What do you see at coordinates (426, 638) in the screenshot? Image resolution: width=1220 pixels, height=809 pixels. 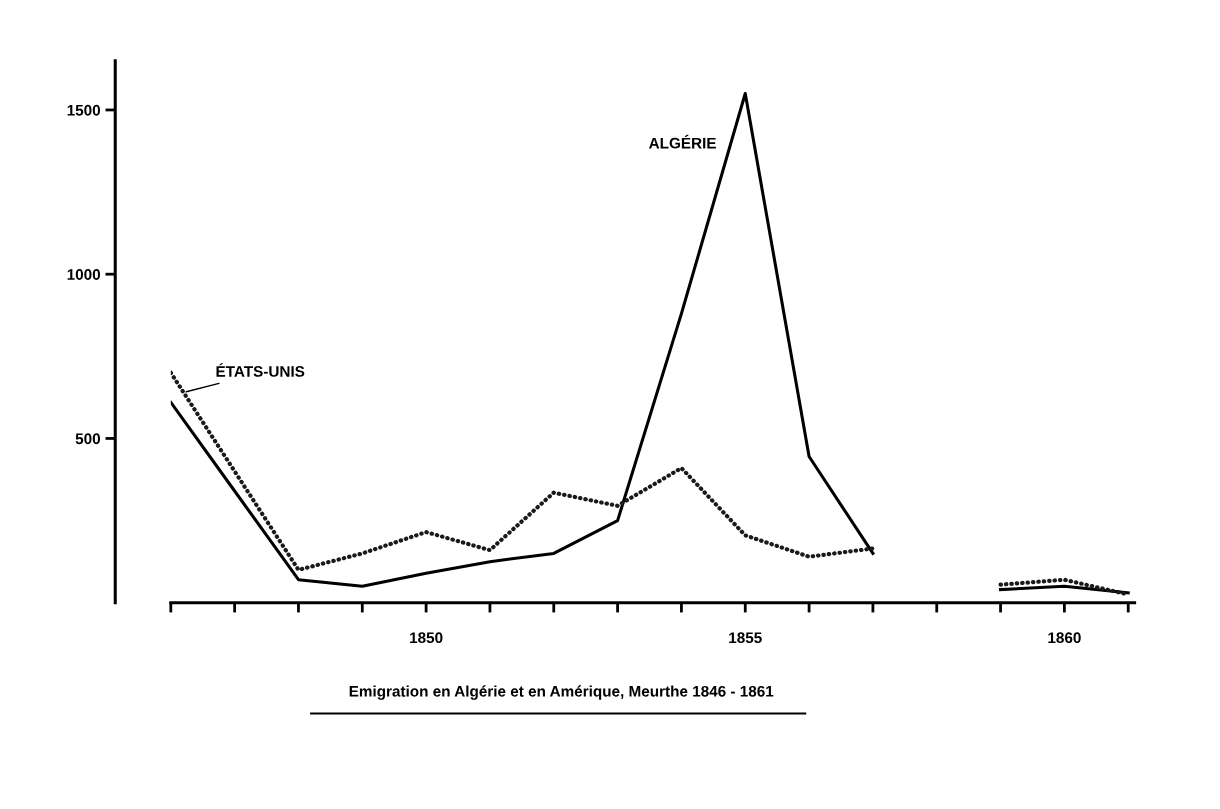 I see `x-tick-label: 1850` at bounding box center [426, 638].